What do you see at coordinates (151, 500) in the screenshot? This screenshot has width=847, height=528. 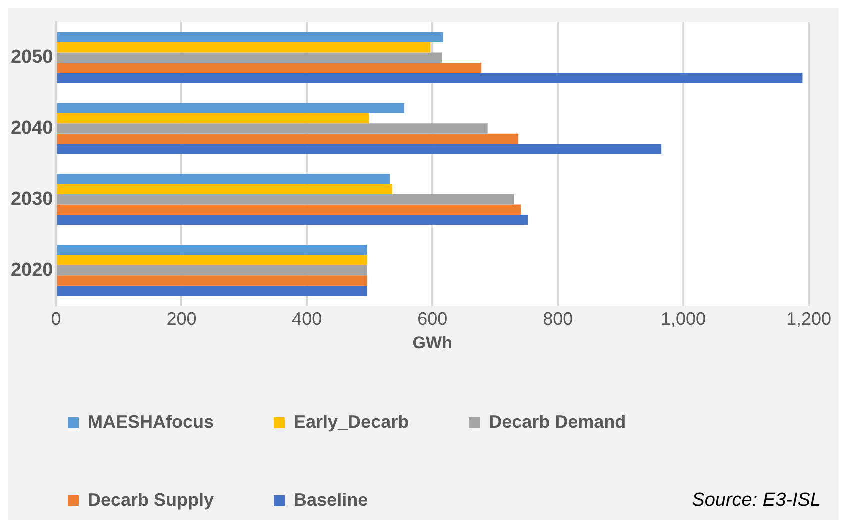 I see `legend-label: Decarb Supply` at bounding box center [151, 500].